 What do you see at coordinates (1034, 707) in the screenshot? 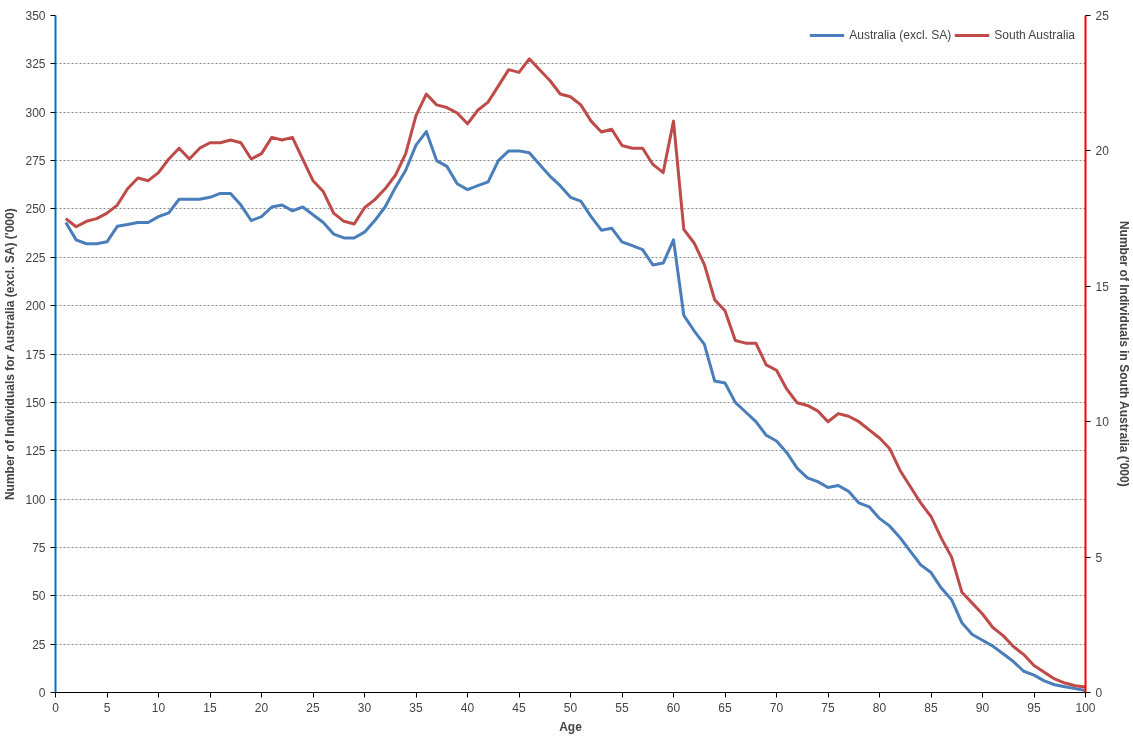
I see `x-tick-label: 95` at bounding box center [1034, 707].